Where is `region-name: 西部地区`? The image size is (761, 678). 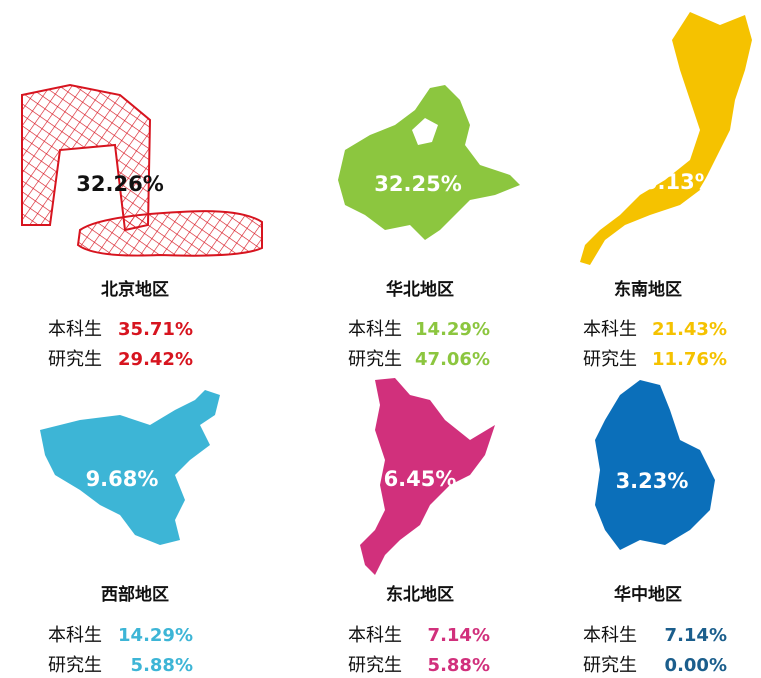 region-name: 西部地区 is located at coordinates (135, 594).